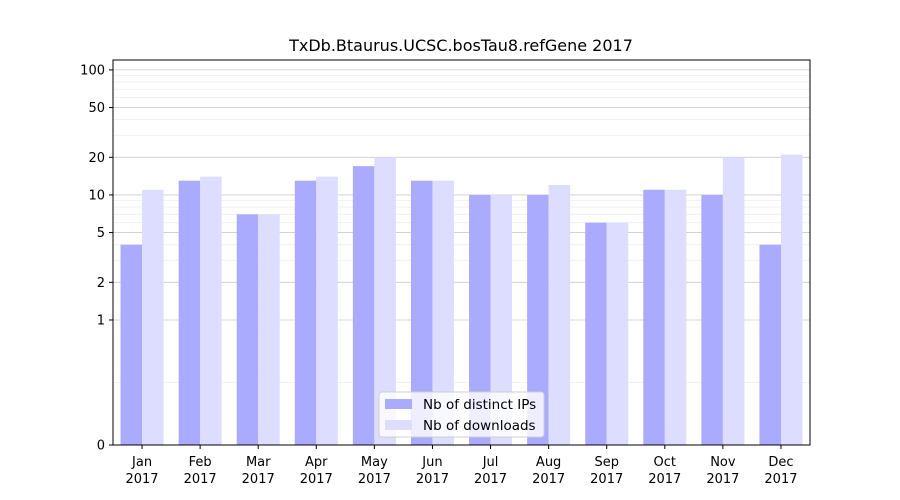 This screenshot has height=500, width=900. What do you see at coordinates (363, 305) in the screenshot?
I see `bar-distinct-ips-may` at bounding box center [363, 305].